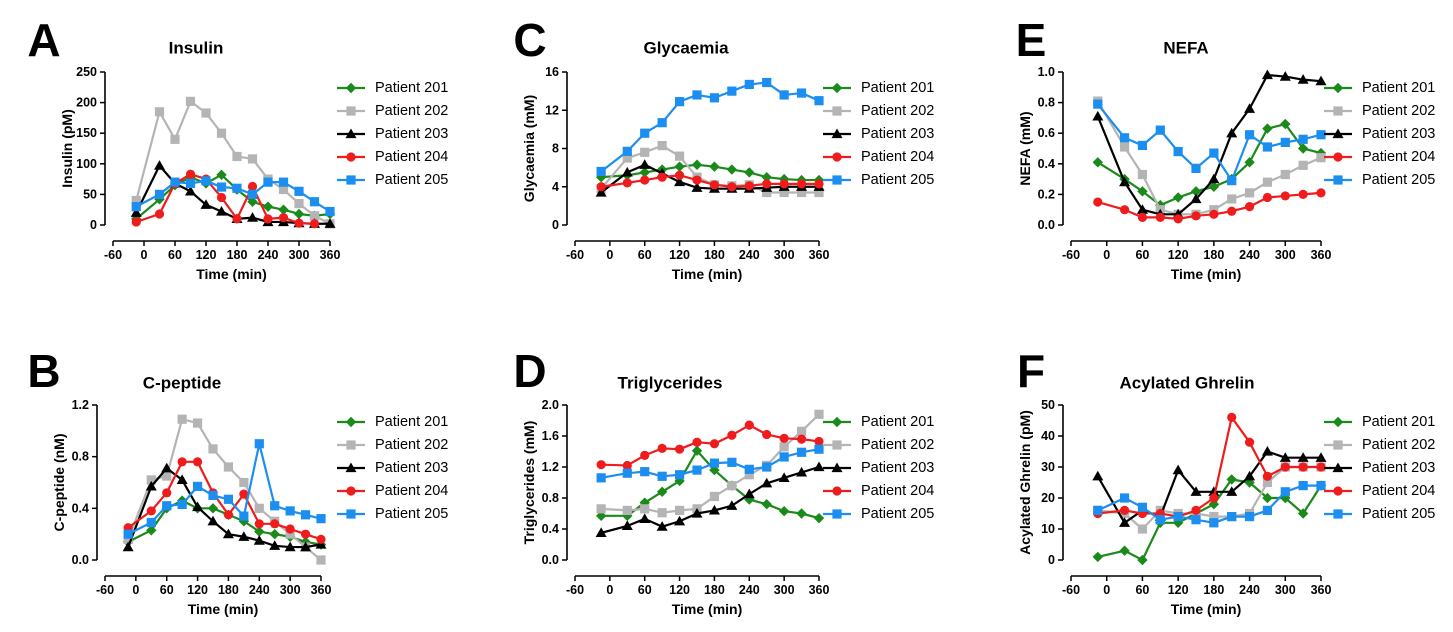  I want to click on legend-label: Patient 201, so click(1398, 422).